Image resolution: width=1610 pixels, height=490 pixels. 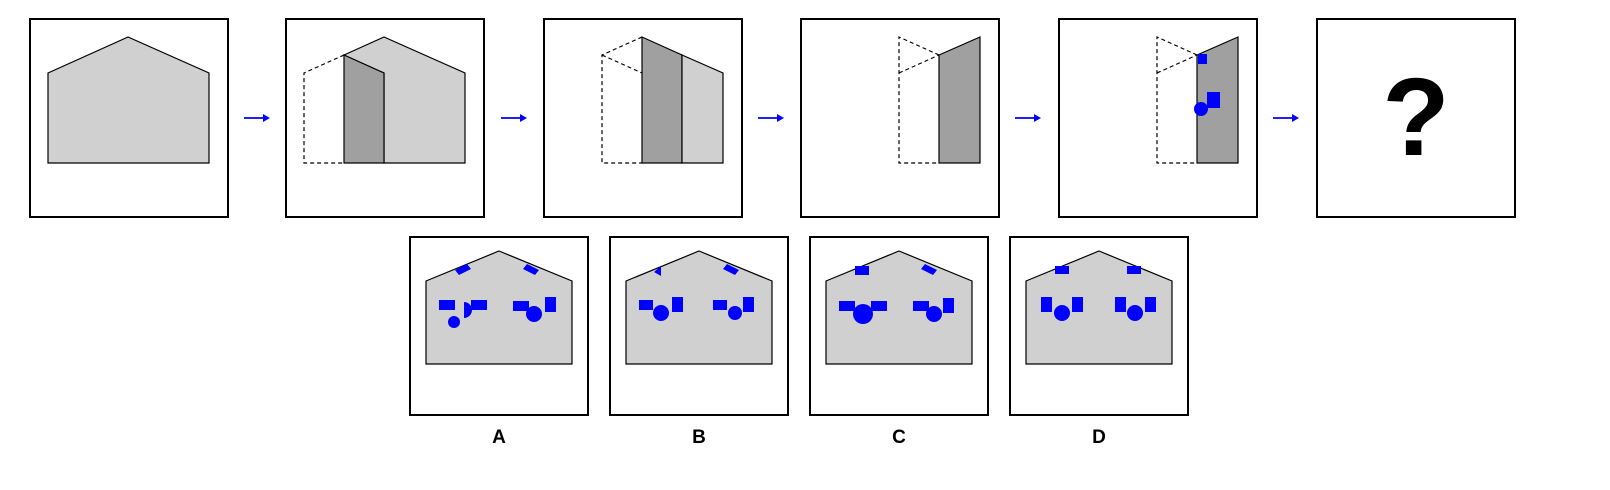 I want to click on punch-square-middle, so click(x=1213, y=100).